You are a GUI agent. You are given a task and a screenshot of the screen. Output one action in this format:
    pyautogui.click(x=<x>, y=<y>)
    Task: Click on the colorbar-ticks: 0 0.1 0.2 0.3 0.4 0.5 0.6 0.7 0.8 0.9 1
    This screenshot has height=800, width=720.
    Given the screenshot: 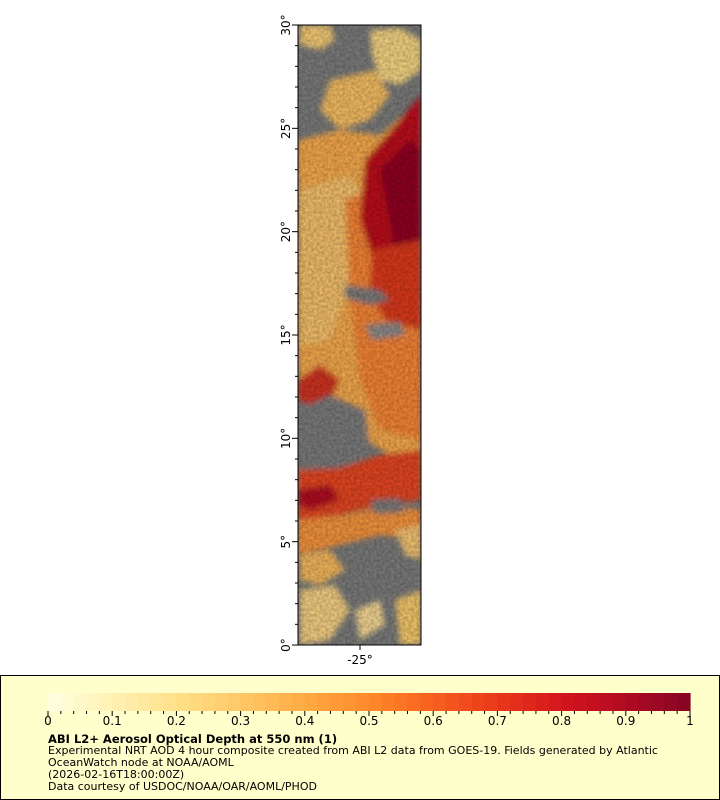 What is the action you would take?
    pyautogui.click(x=369, y=719)
    